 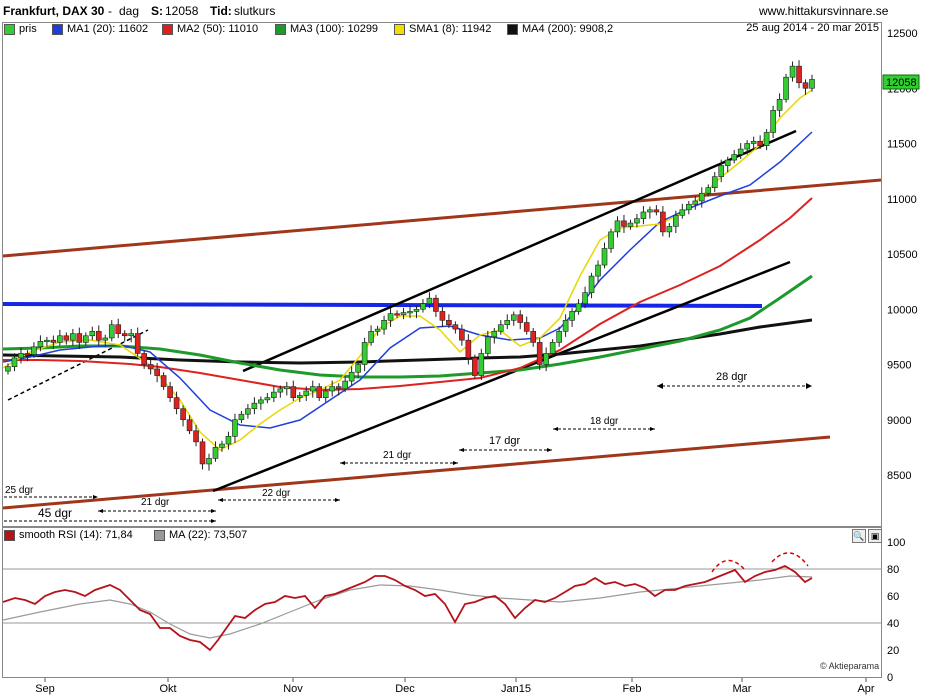 I want to click on rsi-line, so click(x=407, y=608).